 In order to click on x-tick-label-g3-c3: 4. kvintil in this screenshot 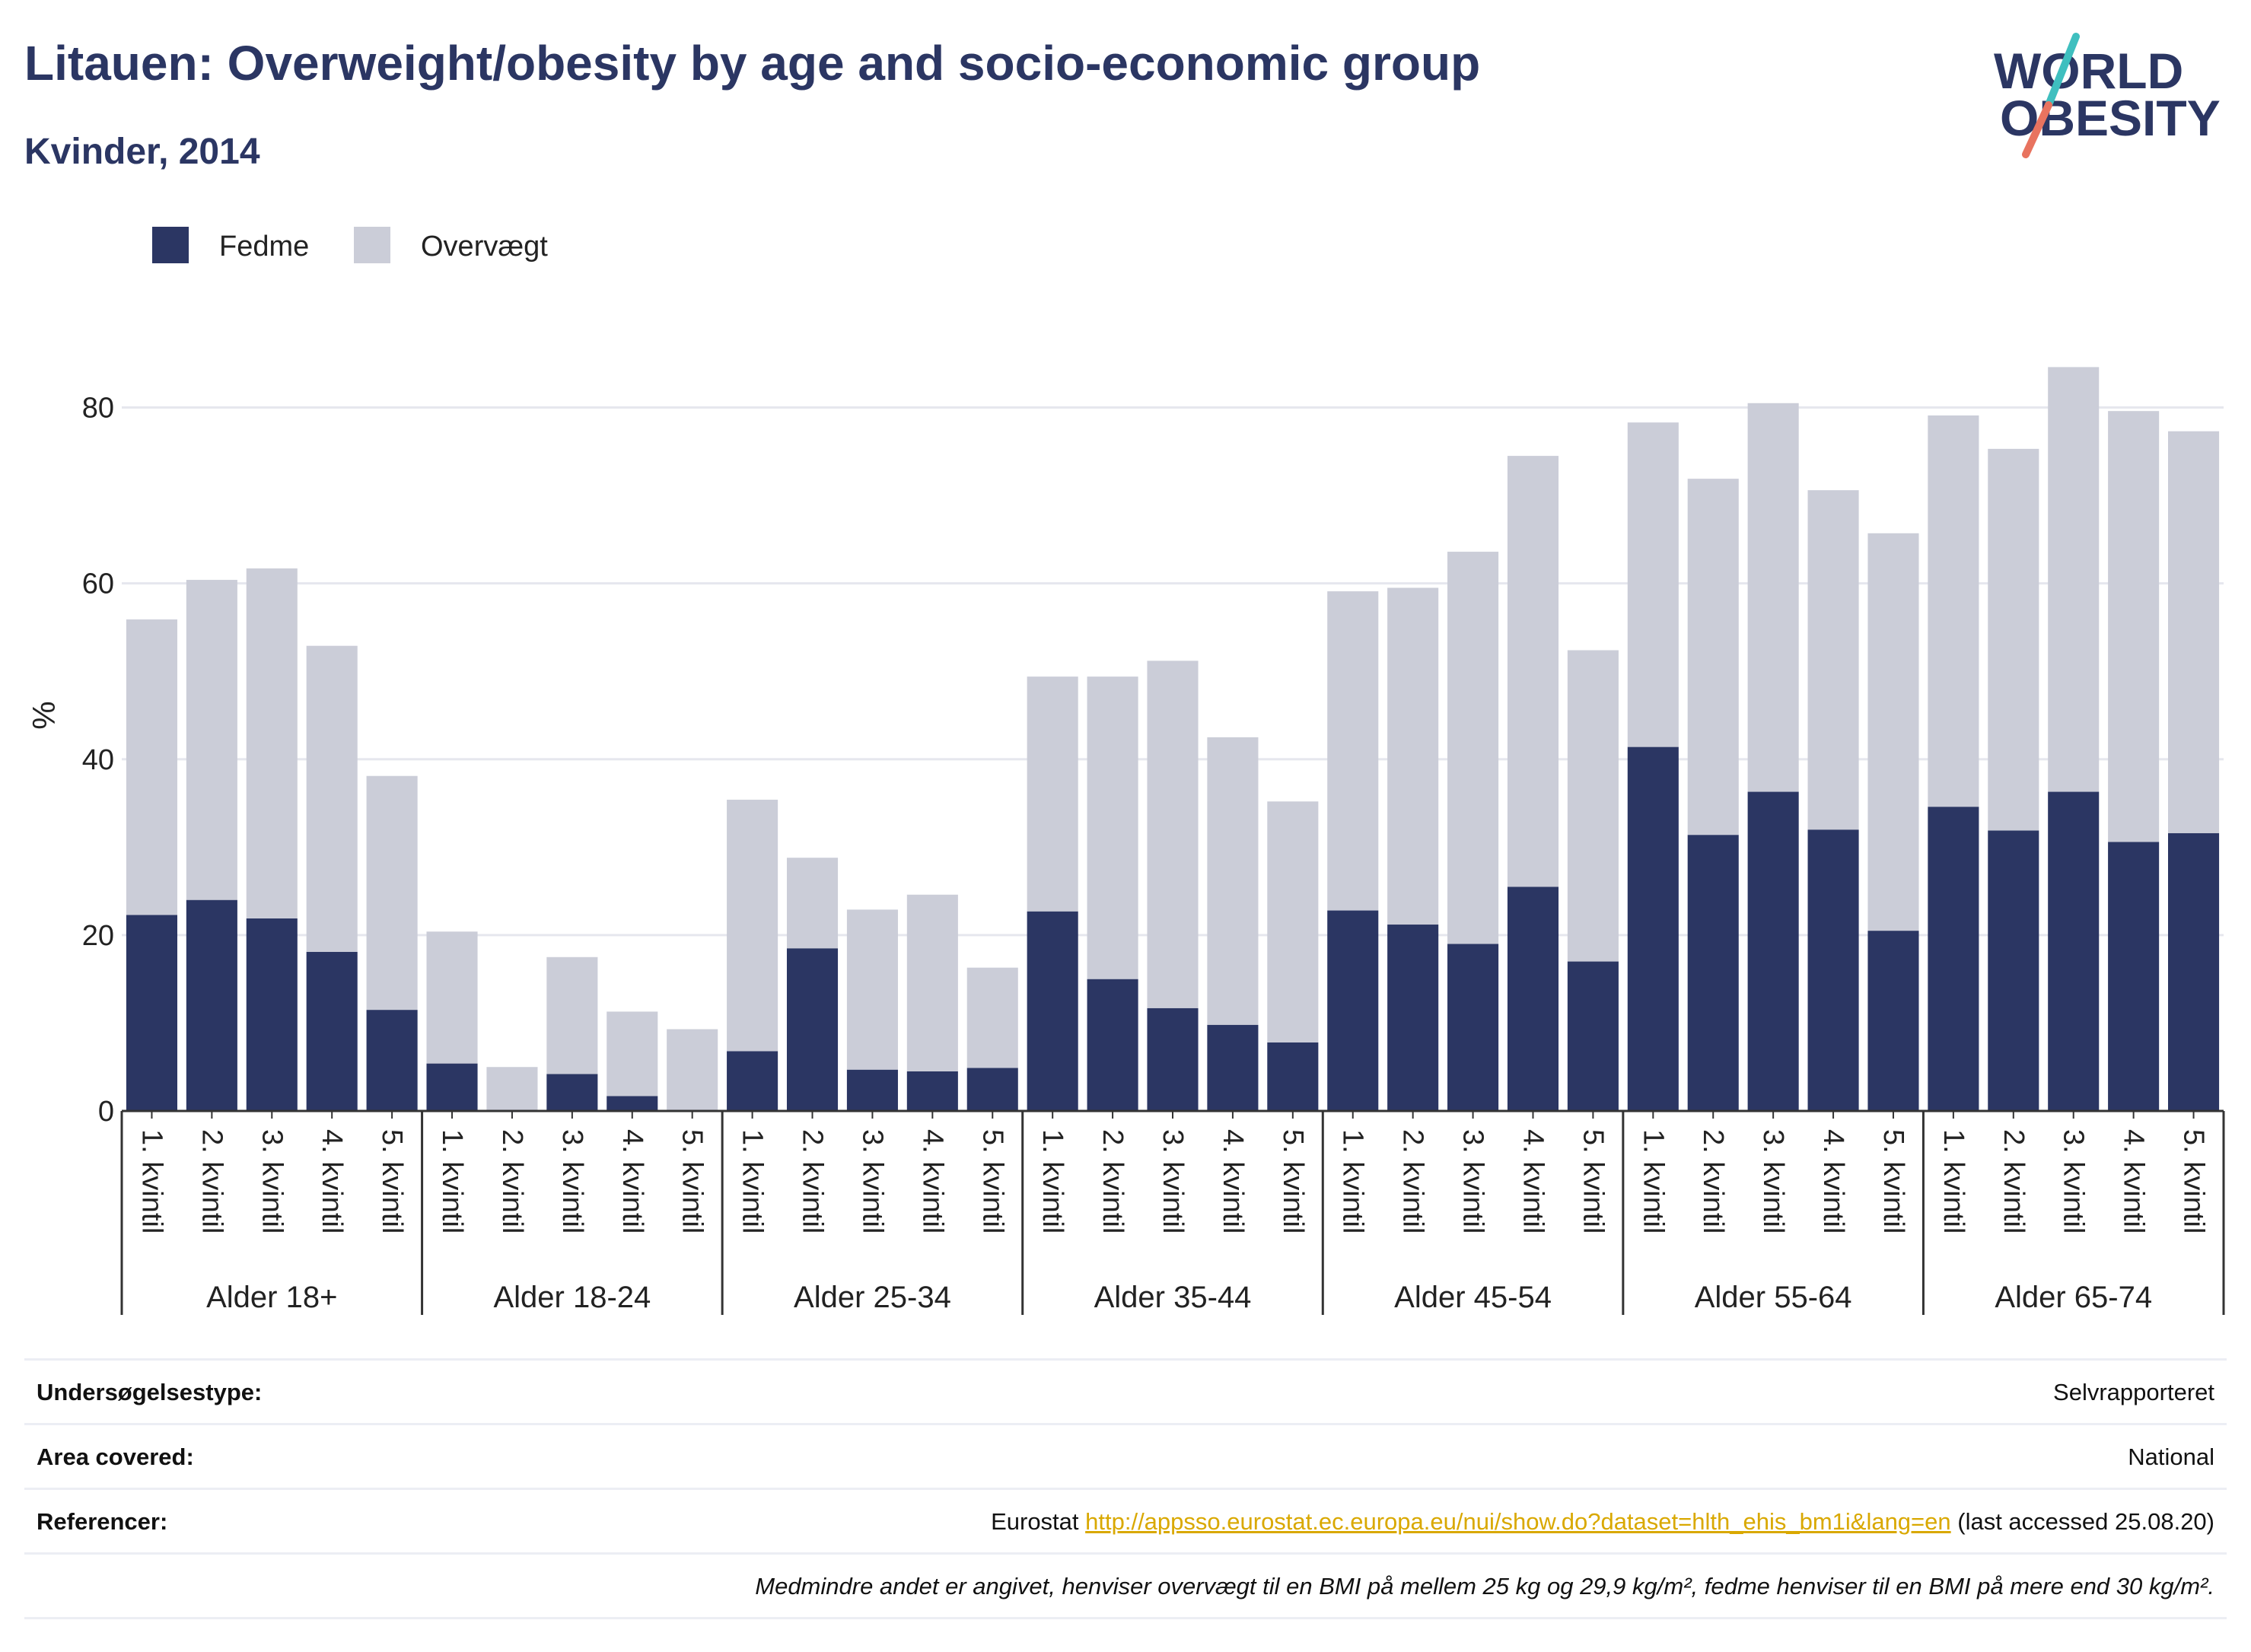, I will do `click(1233, 1181)`.